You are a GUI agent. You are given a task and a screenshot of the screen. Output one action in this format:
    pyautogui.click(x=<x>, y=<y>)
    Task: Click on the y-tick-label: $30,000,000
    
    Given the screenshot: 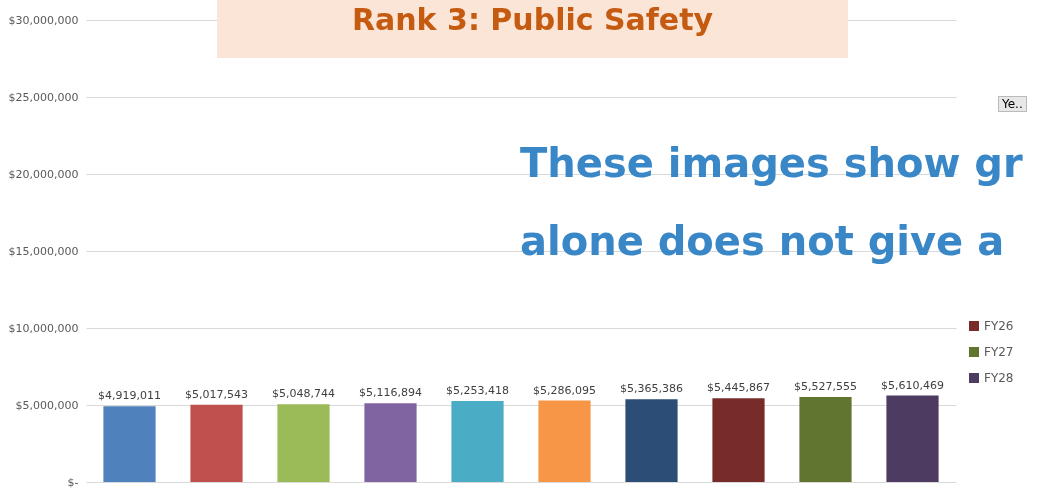 What is the action you would take?
    pyautogui.click(x=43, y=20)
    